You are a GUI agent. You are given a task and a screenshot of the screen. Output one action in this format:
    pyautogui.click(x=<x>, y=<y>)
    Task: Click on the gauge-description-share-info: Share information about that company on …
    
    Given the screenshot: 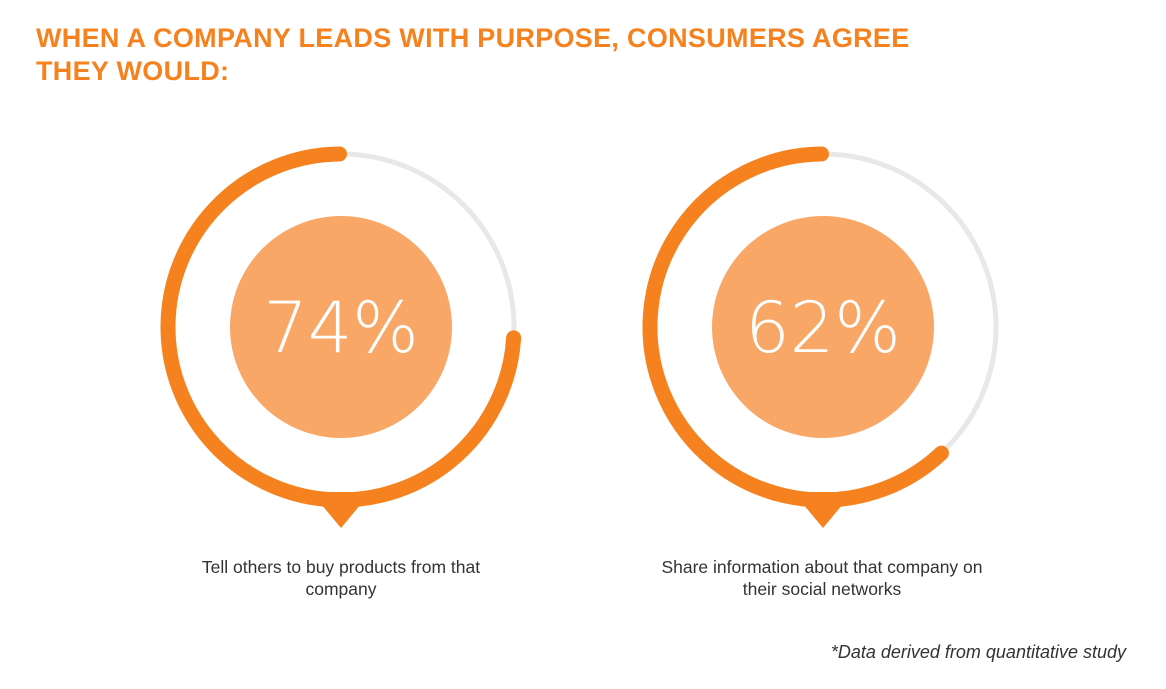 What is the action you would take?
    pyautogui.click(x=822, y=578)
    